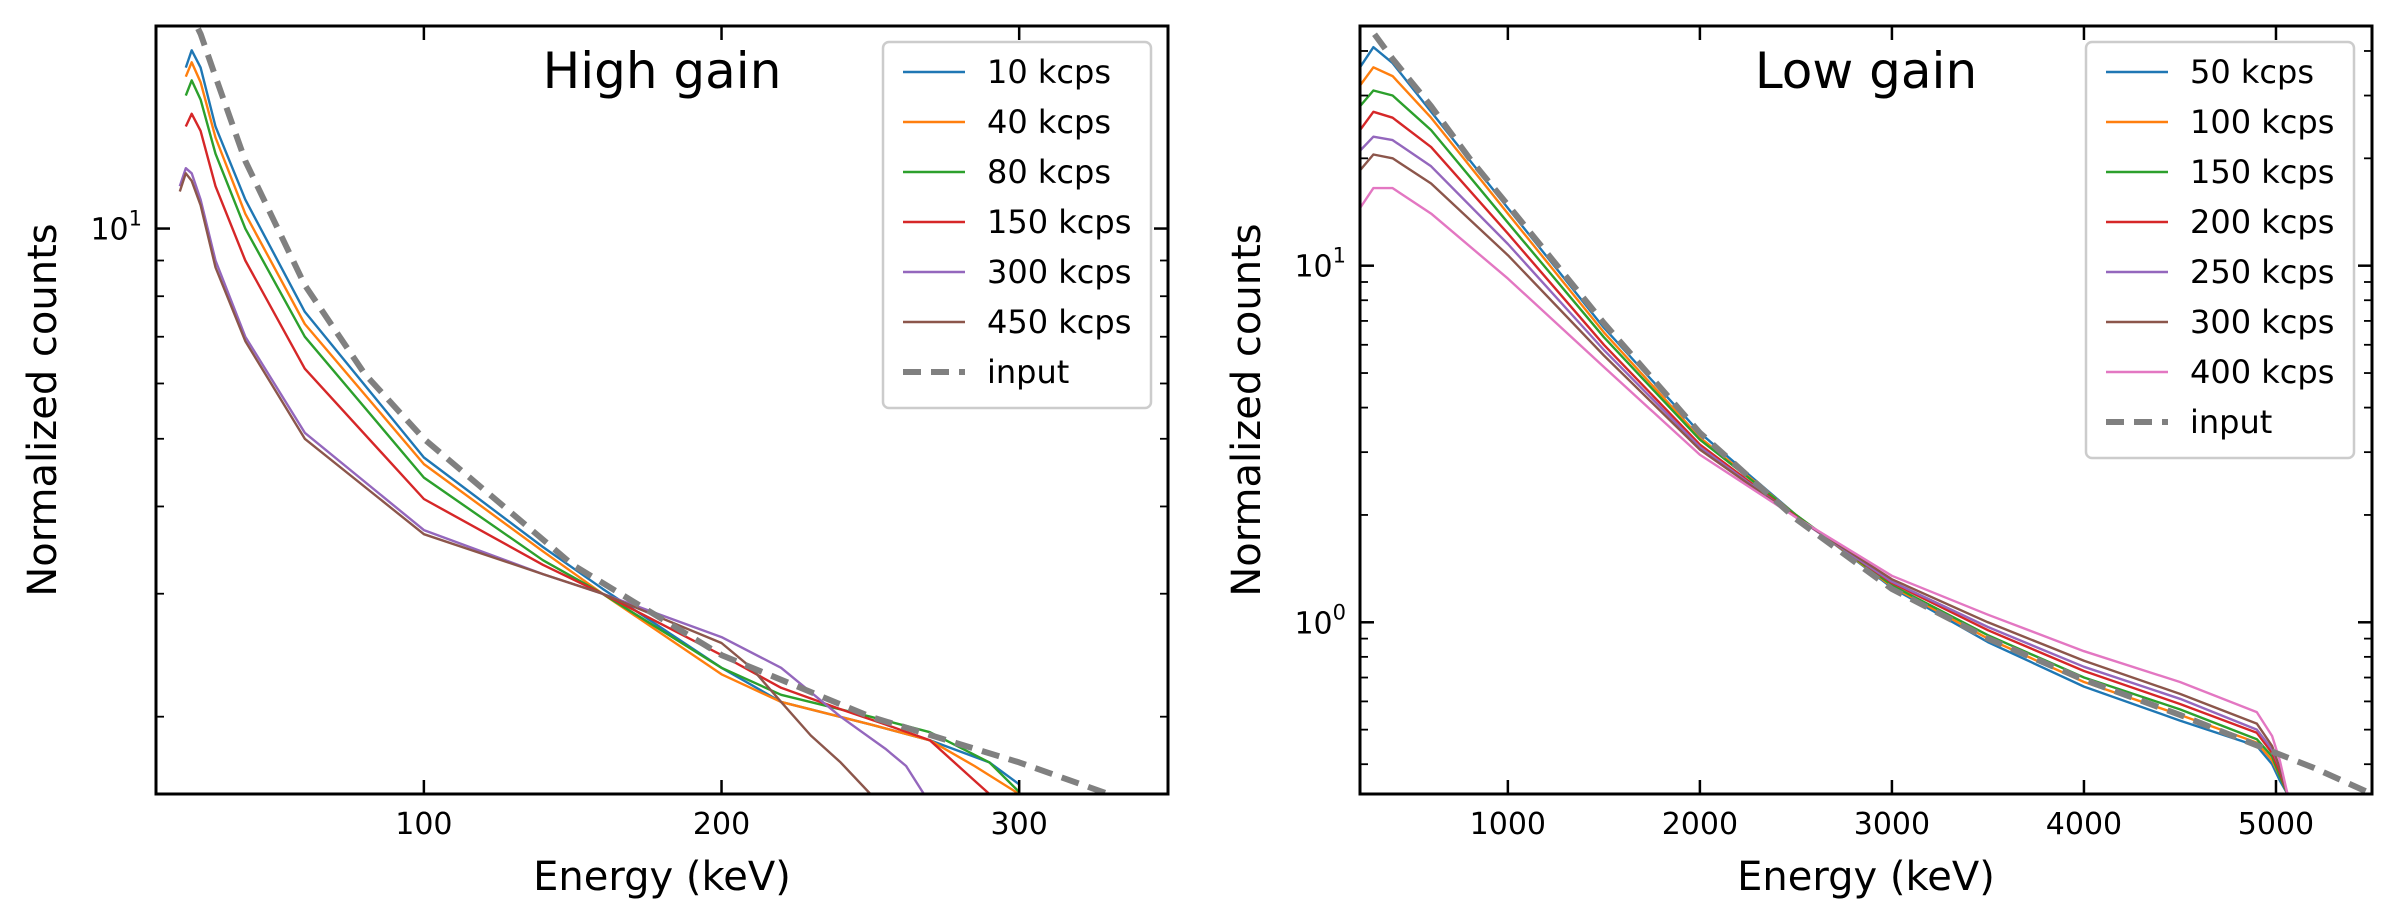 The height and width of the screenshot is (900, 2400). What do you see at coordinates (1028, 372) in the screenshot?
I see `high-gain-legend-label-input: input` at bounding box center [1028, 372].